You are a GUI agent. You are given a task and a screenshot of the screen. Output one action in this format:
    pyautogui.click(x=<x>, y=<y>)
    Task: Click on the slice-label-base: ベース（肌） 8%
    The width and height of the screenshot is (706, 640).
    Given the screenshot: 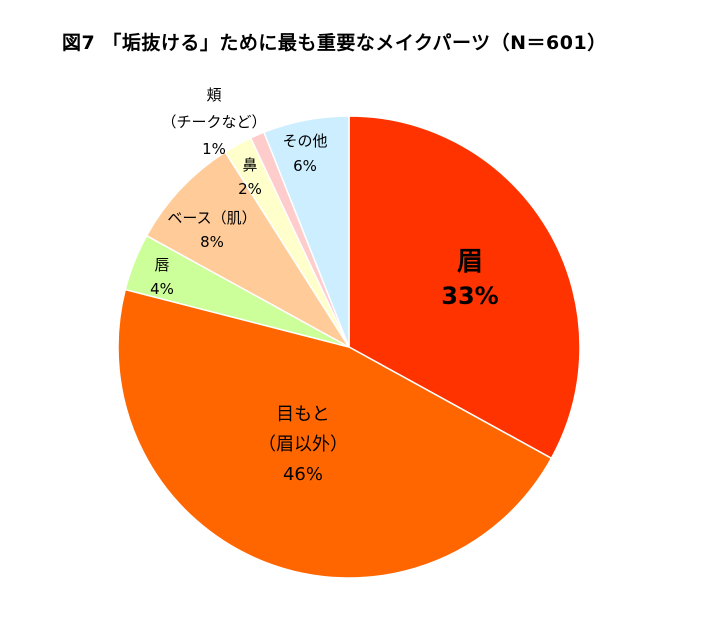 What is the action you would take?
    pyautogui.click(x=211, y=230)
    